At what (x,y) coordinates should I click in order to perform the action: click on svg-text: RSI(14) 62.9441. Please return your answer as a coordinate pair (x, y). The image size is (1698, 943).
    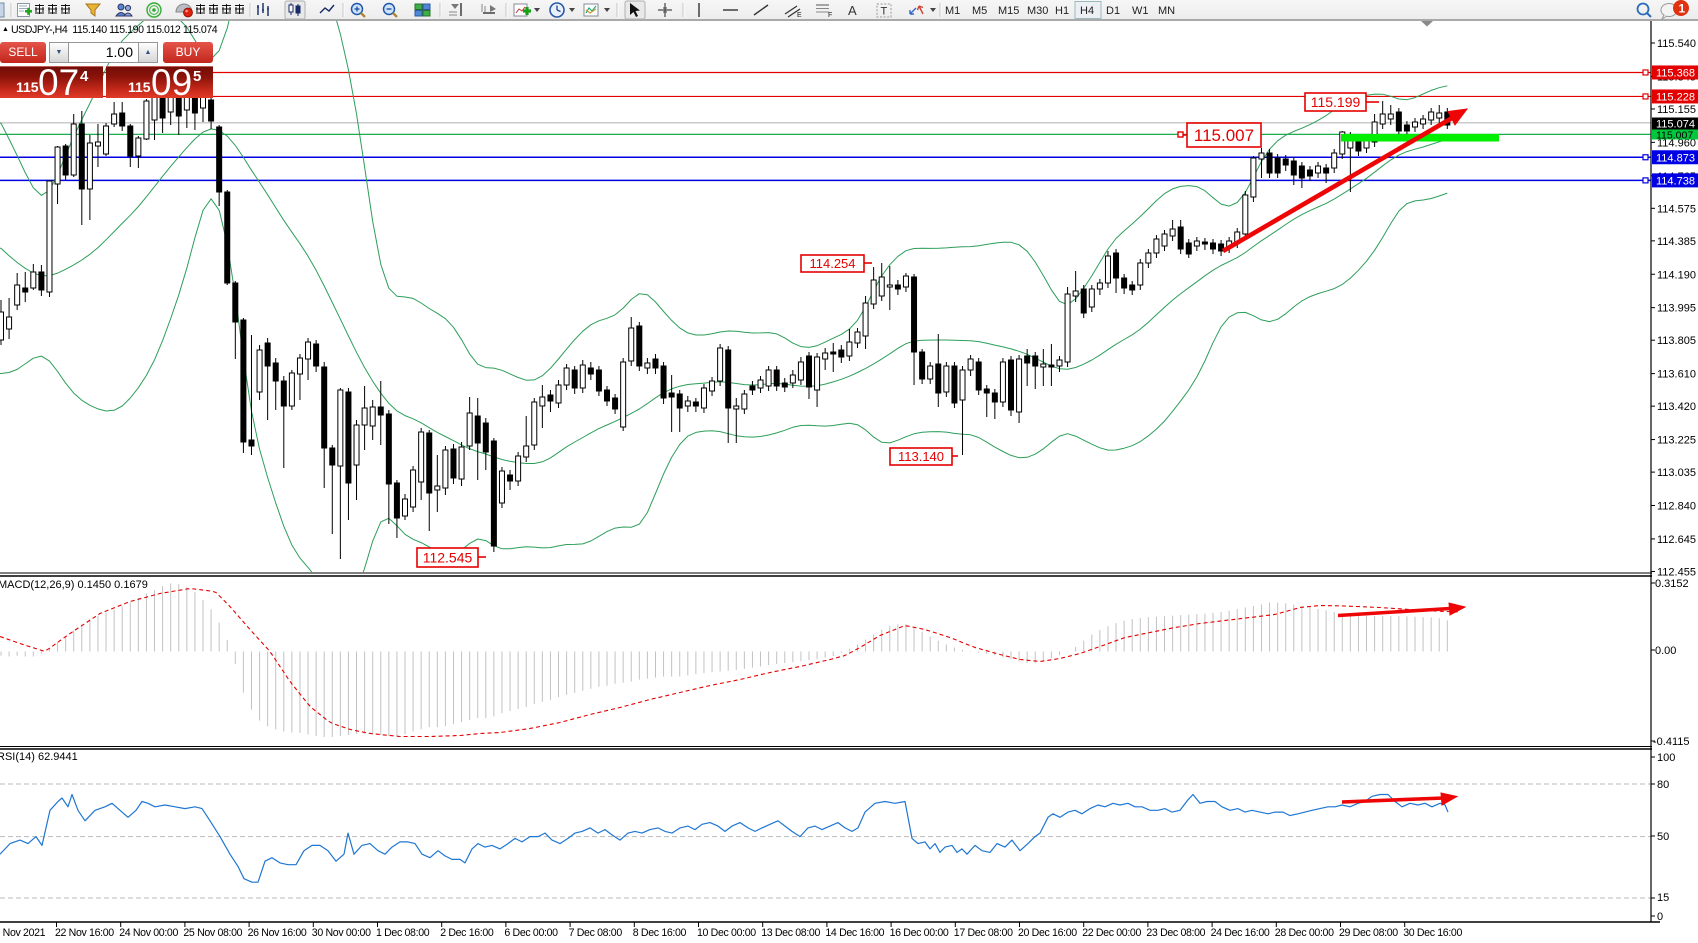
    Looking at the image, I should click on (39, 757).